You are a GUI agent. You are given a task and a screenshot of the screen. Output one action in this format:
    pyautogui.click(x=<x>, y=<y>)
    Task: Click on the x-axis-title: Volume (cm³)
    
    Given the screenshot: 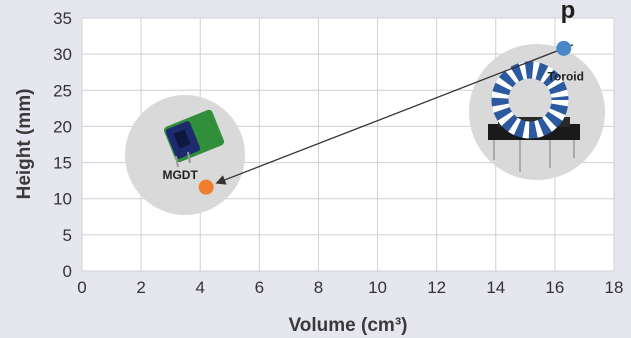 What is the action you would take?
    pyautogui.click(x=348, y=325)
    